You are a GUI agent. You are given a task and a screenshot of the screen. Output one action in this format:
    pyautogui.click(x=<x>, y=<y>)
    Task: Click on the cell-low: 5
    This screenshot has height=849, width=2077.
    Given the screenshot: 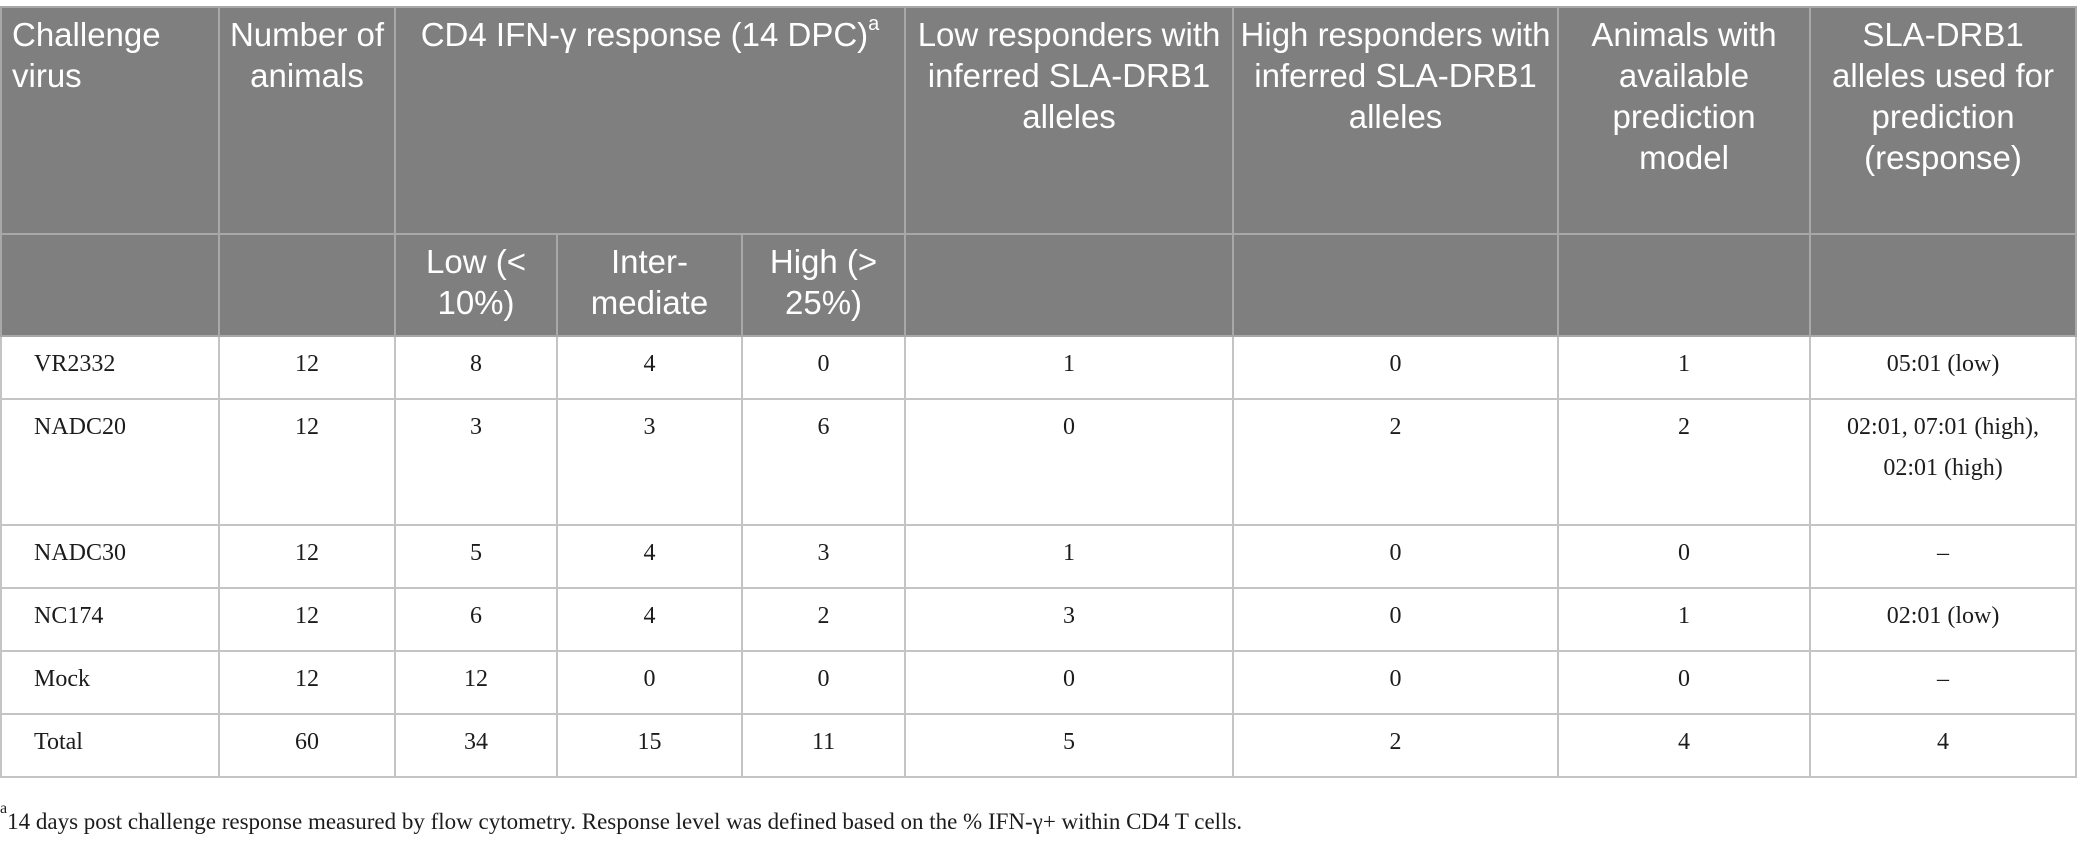 What is the action you would take?
    pyautogui.click(x=476, y=556)
    